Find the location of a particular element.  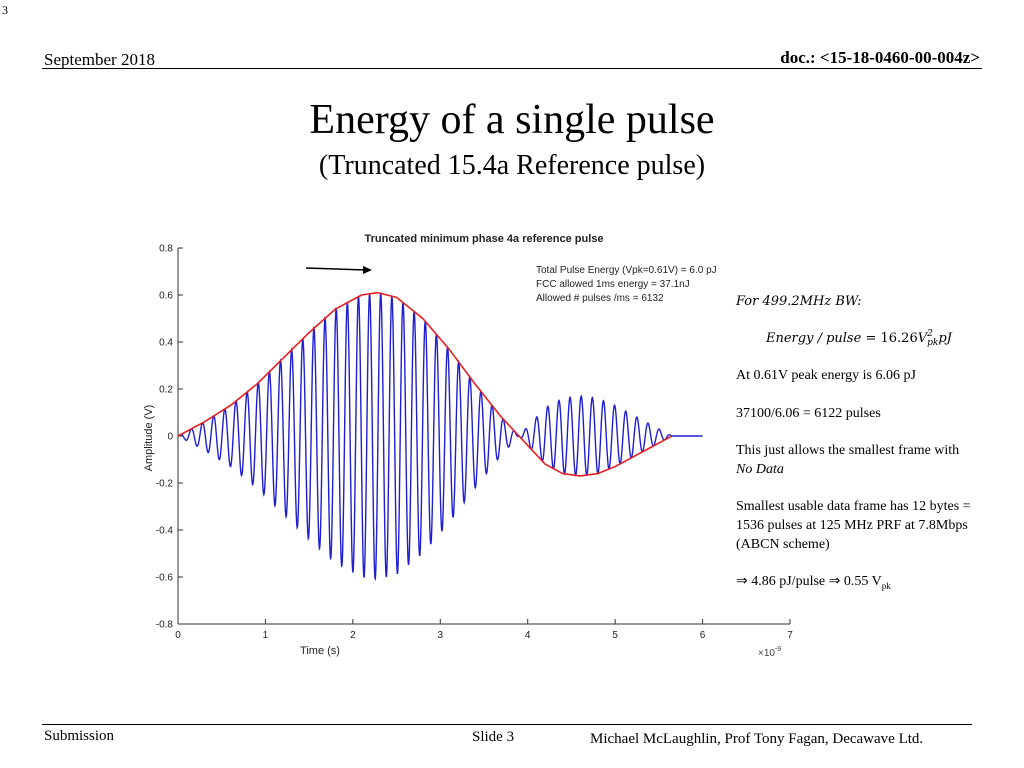

energy-formula: Energy / pulse = 16.26V 2 pk pJ is located at coordinates (882, 338).